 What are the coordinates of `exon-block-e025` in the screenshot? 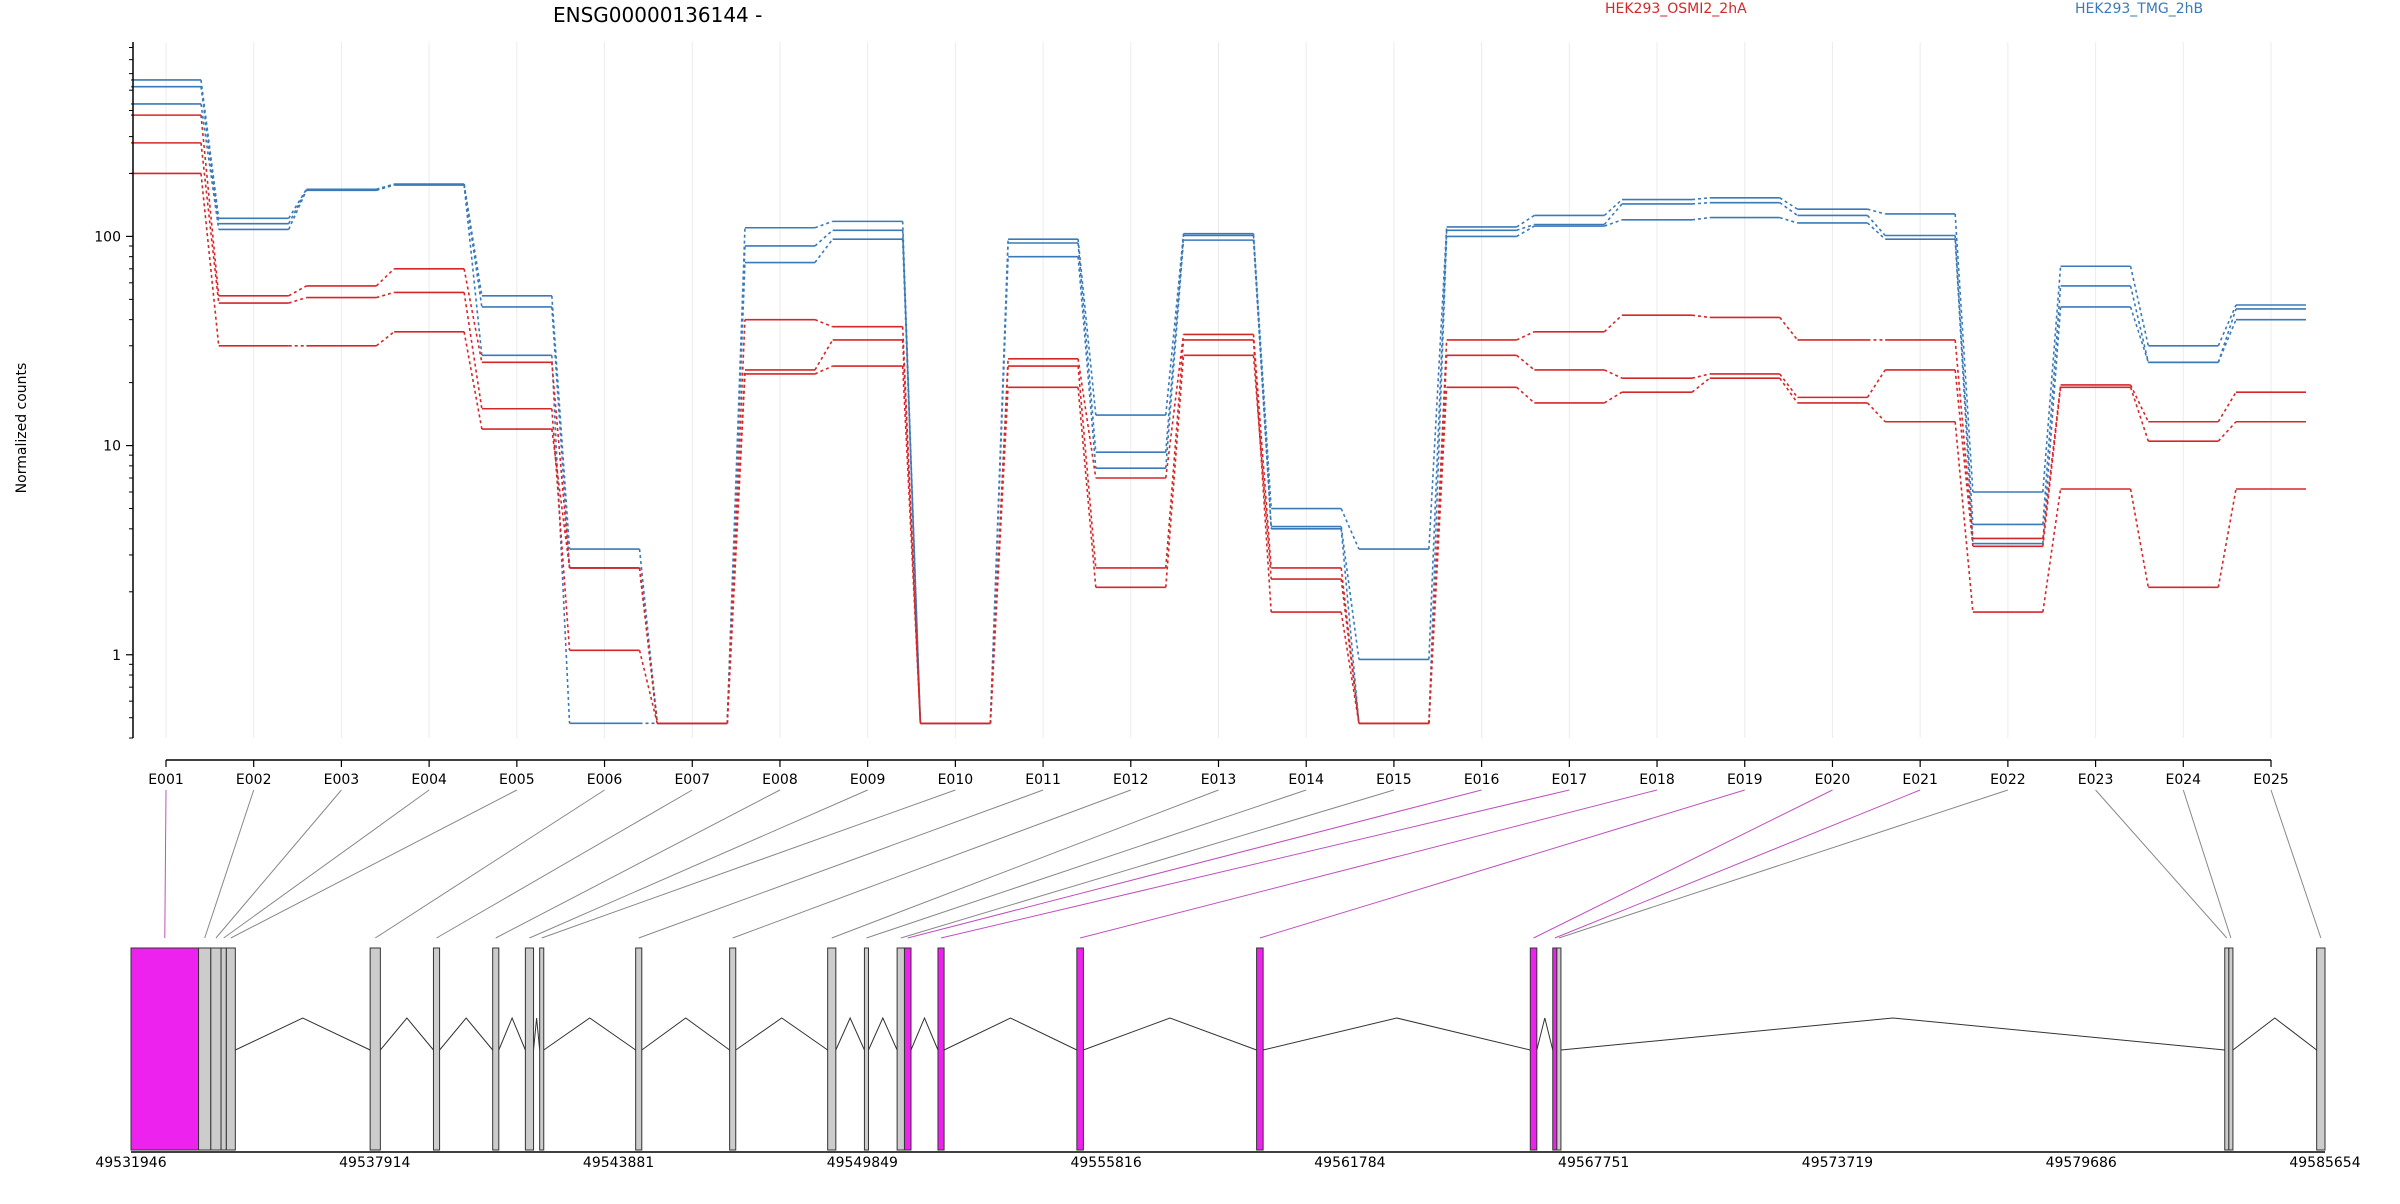 It's located at (2321, 1049).